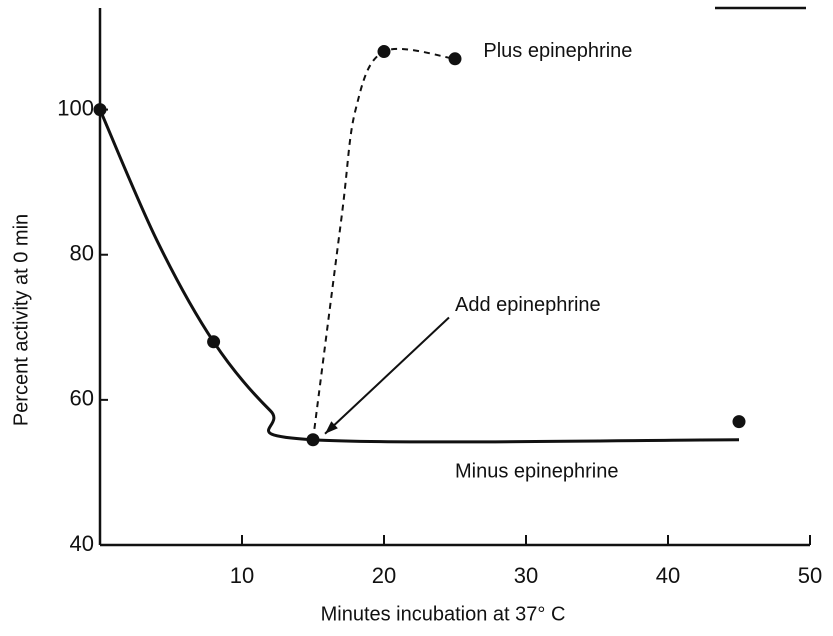 The width and height of the screenshot is (833, 636). Describe the element at coordinates (384, 243) in the screenshot. I see `line-series` at that location.